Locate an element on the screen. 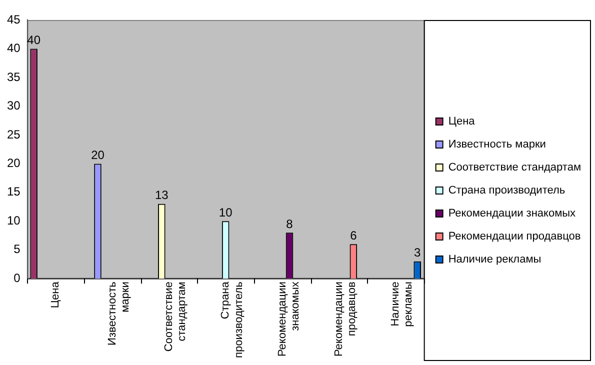  data-label: 13 is located at coordinates (161, 195).